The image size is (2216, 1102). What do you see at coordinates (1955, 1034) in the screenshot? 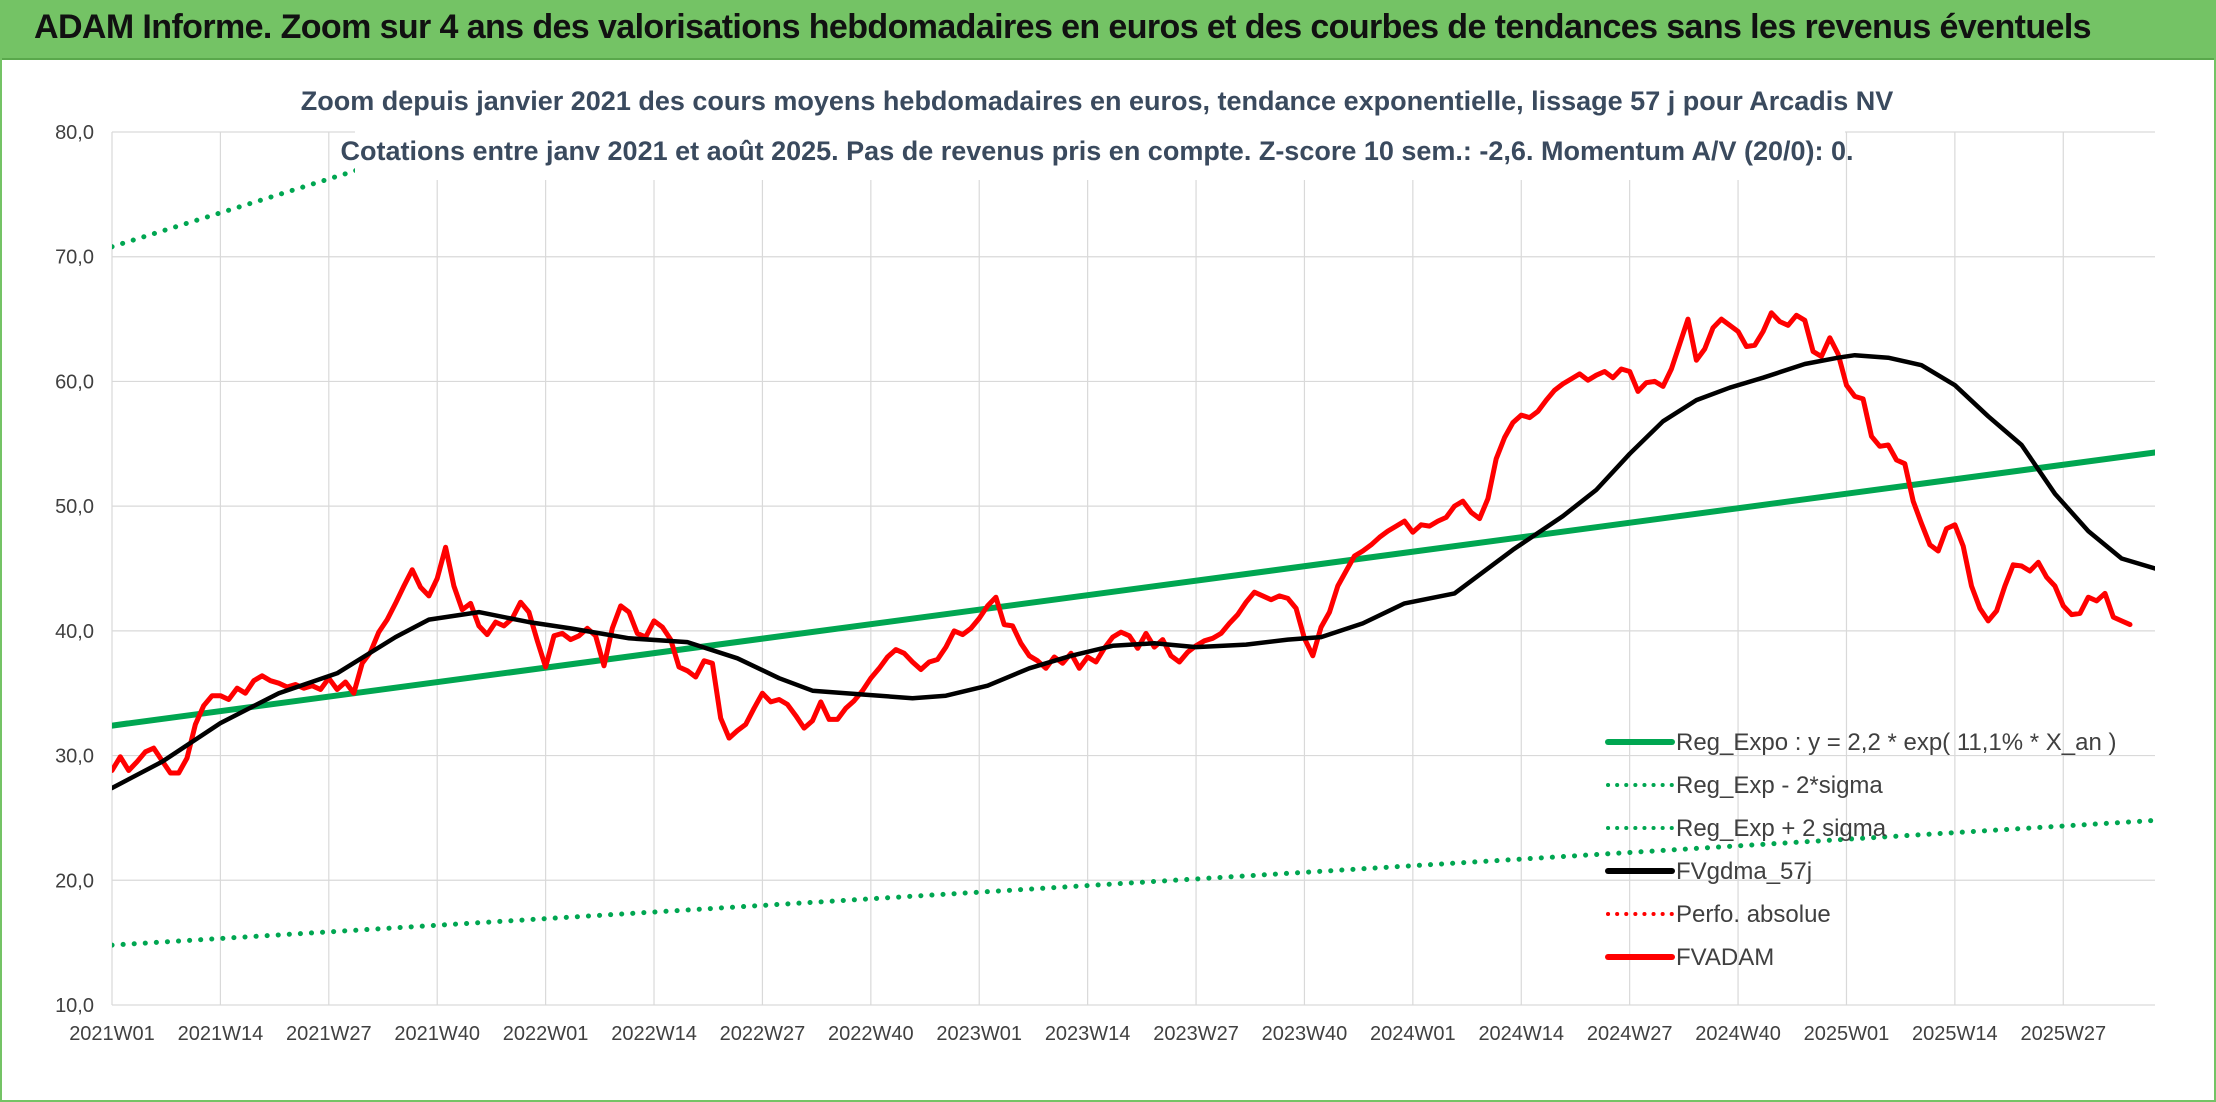
I see `x-tick-label: 2025W14` at bounding box center [1955, 1034].